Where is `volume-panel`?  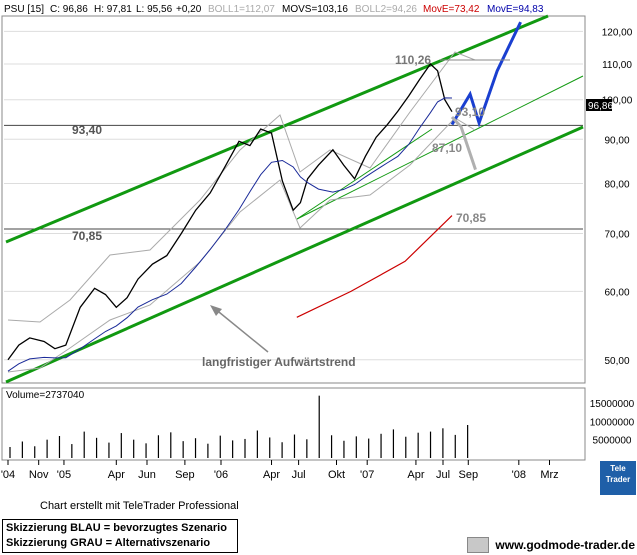 volume-panel is located at coordinates (293, 424).